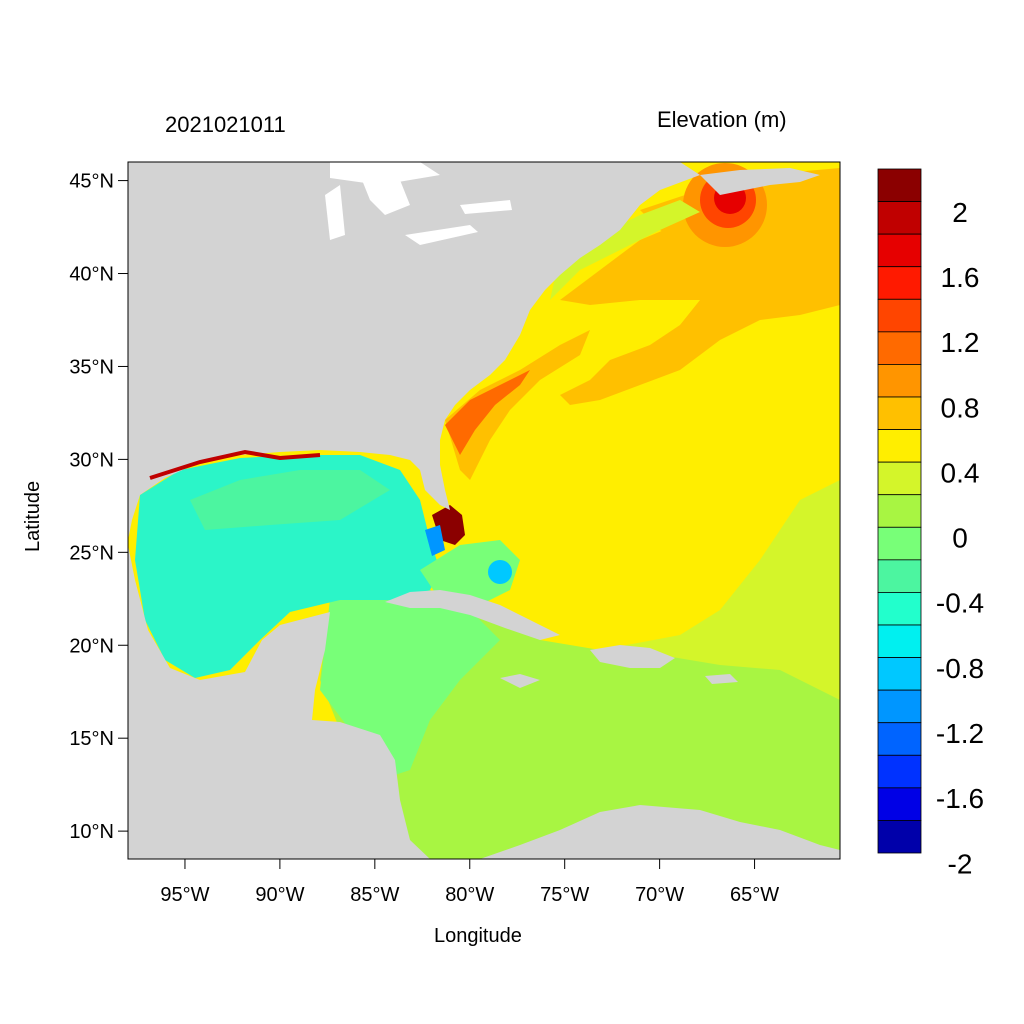 The height and width of the screenshot is (1024, 1024). Describe the element at coordinates (960, 668) in the screenshot. I see `colorbar-label: -0.8` at that location.